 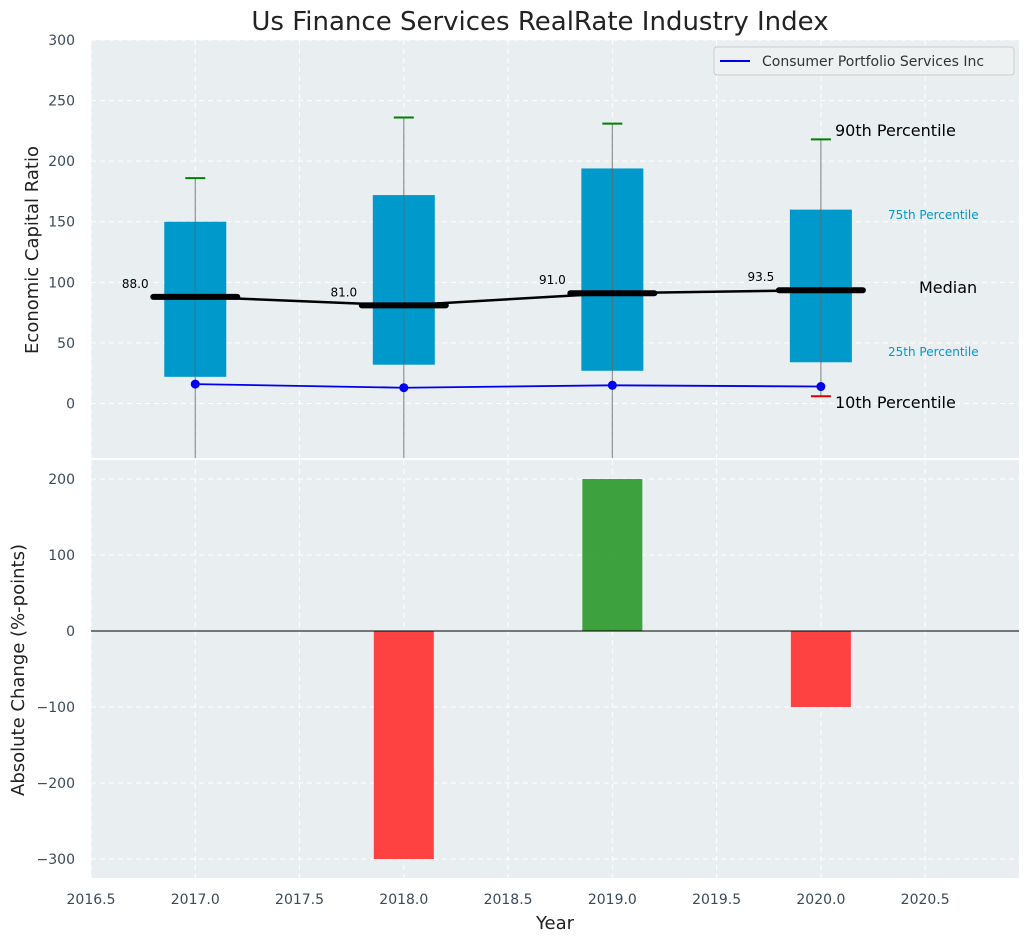 What do you see at coordinates (56, 784) in the screenshot?
I see `bottom-y-tick-label: −200` at bounding box center [56, 784].